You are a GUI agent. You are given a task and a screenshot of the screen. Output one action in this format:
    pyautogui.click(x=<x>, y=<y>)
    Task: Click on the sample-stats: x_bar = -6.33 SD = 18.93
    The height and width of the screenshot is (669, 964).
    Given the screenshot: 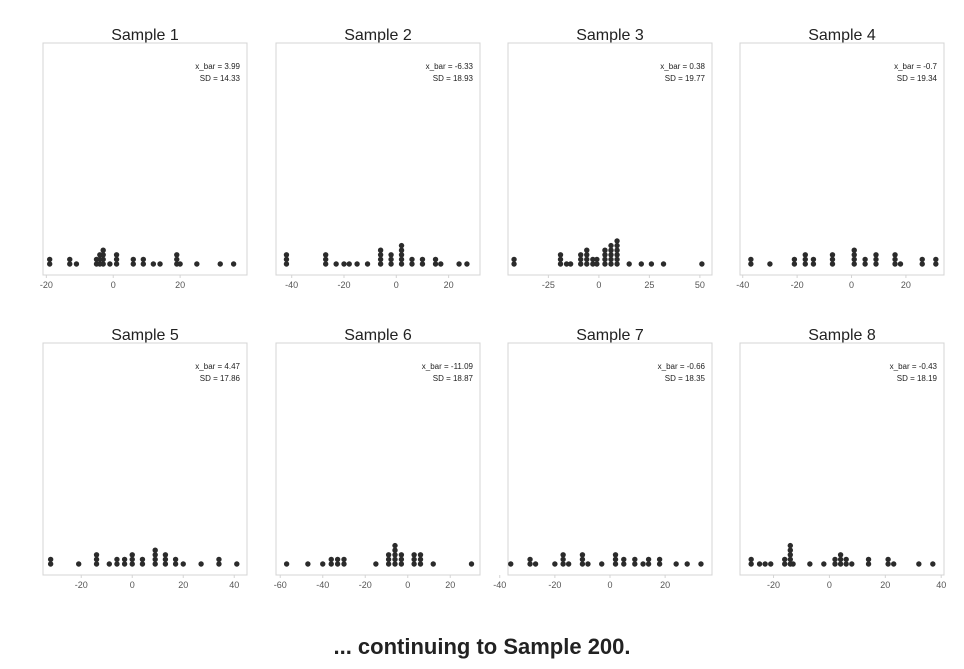 What is the action you would take?
    pyautogui.click(x=450, y=72)
    